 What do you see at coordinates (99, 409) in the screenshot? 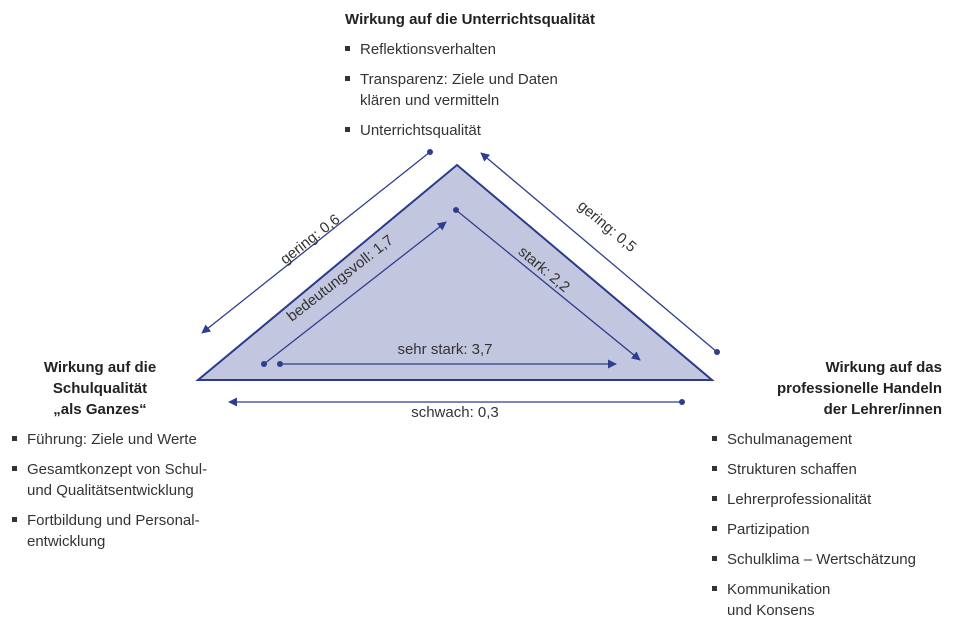
I see `node-title: „als Ganzes“` at bounding box center [99, 409].